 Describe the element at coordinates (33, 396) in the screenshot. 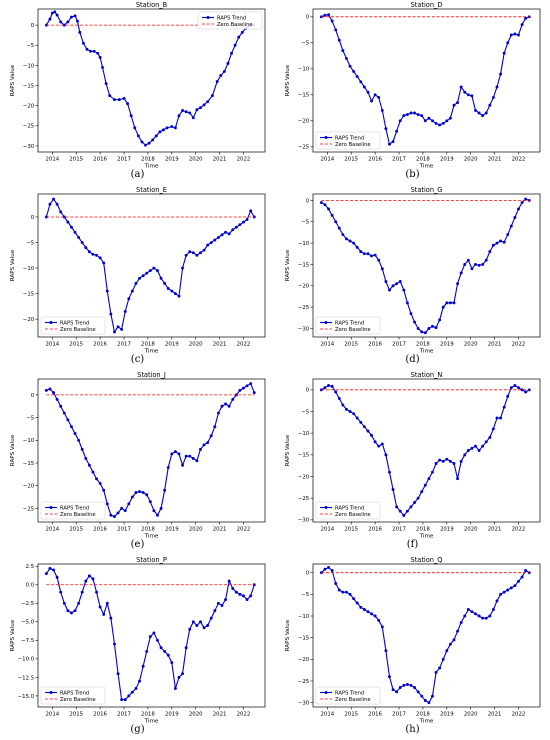

I see `y-tick-label: 0` at that location.